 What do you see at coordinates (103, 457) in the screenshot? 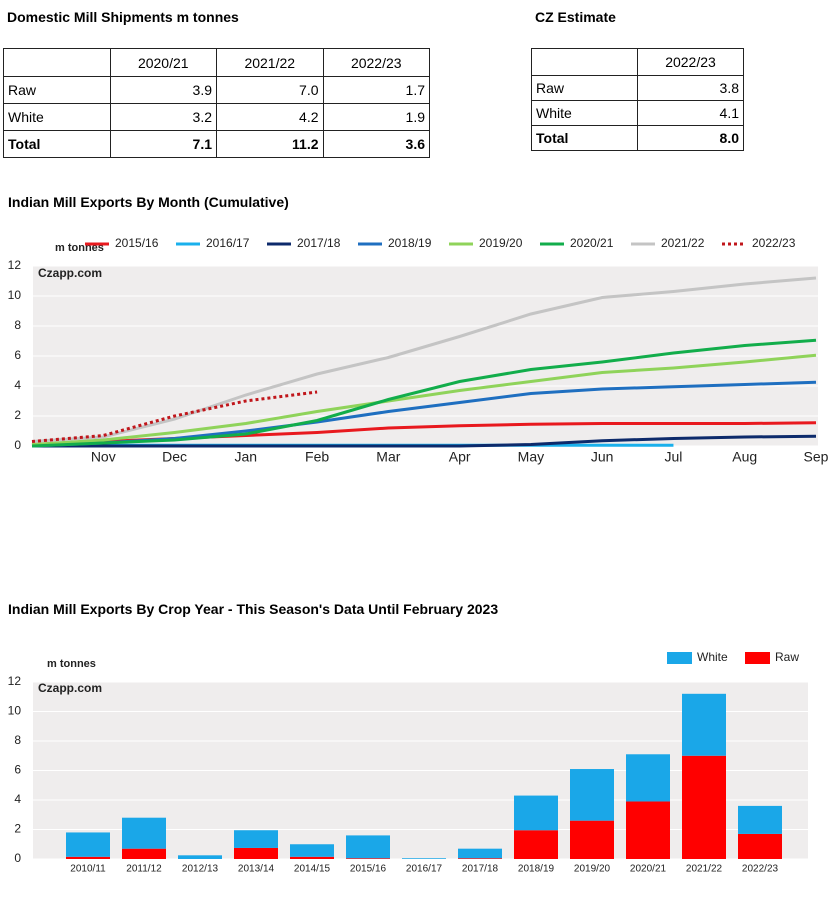
I see `x-tick-label: Nov` at bounding box center [103, 457].